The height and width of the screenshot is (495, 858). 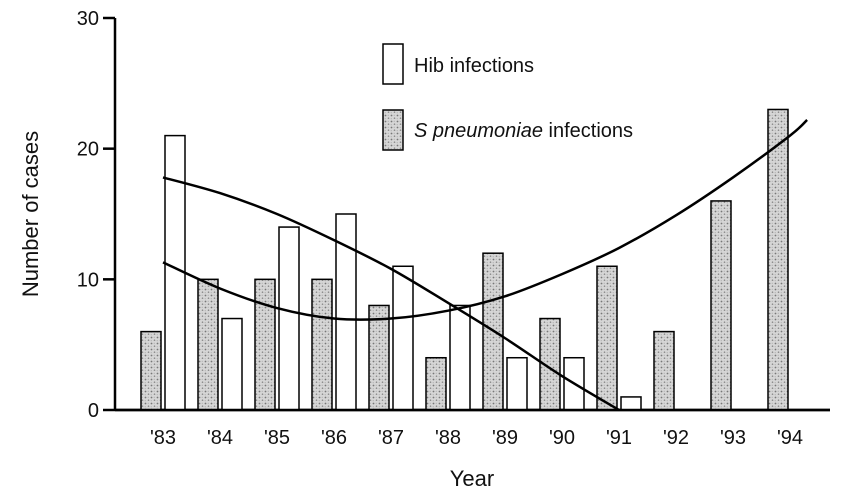 What do you see at coordinates (448, 438) in the screenshot?
I see `x-tick-label: '88` at bounding box center [448, 438].